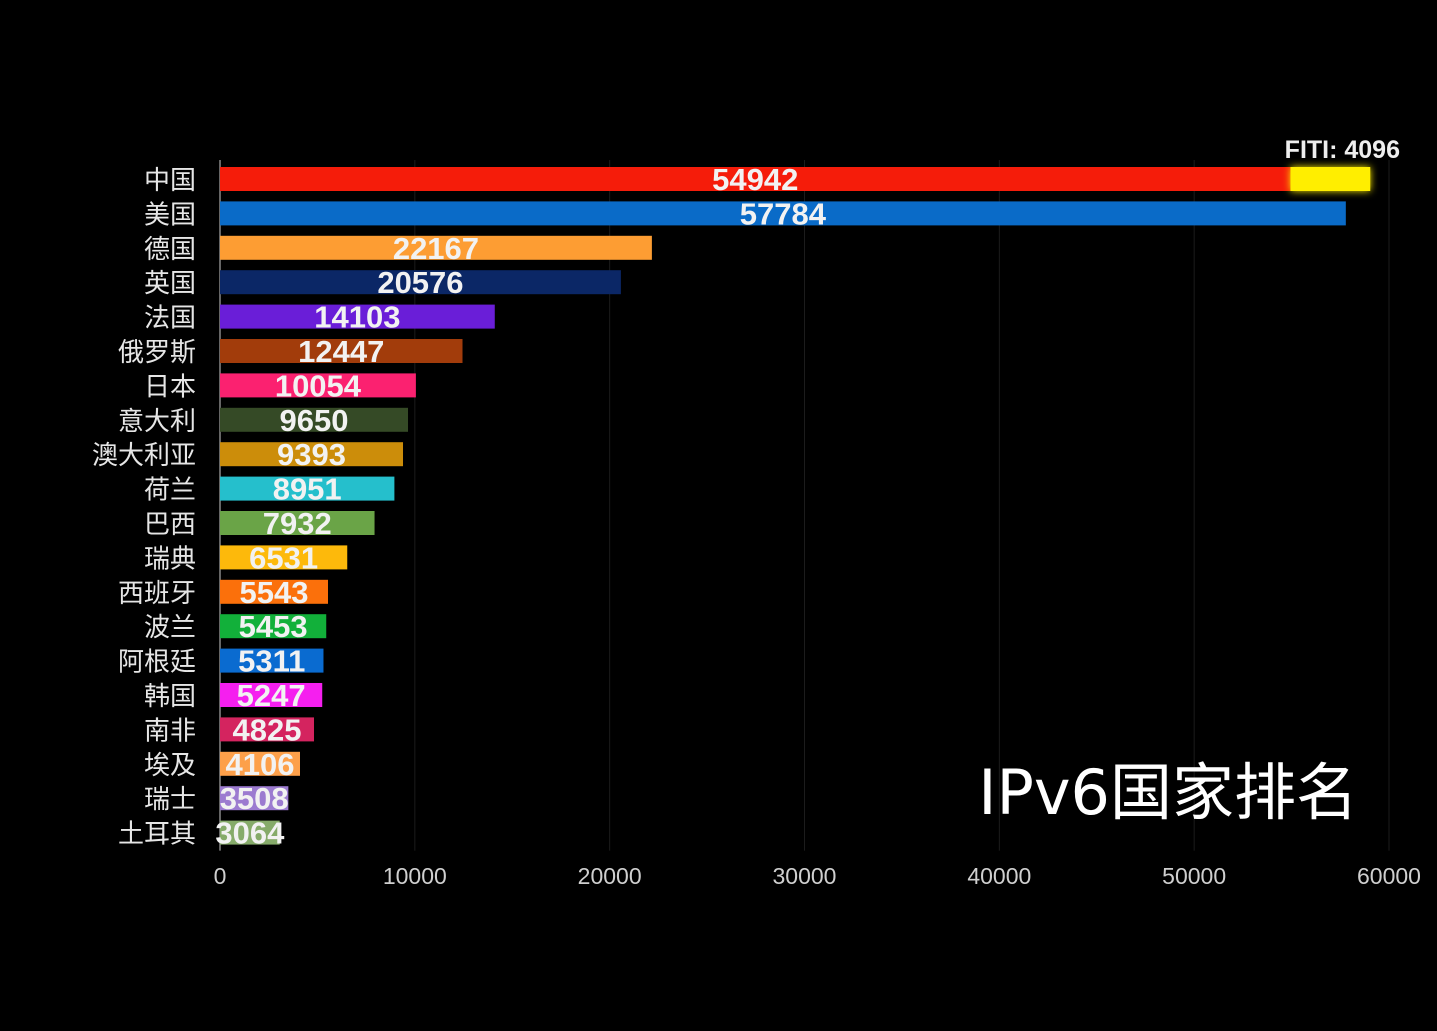 Image resolution: width=1437 pixels, height=1031 pixels. What do you see at coordinates (610, 876) in the screenshot?
I see `x-tick-label: 20000` at bounding box center [610, 876].